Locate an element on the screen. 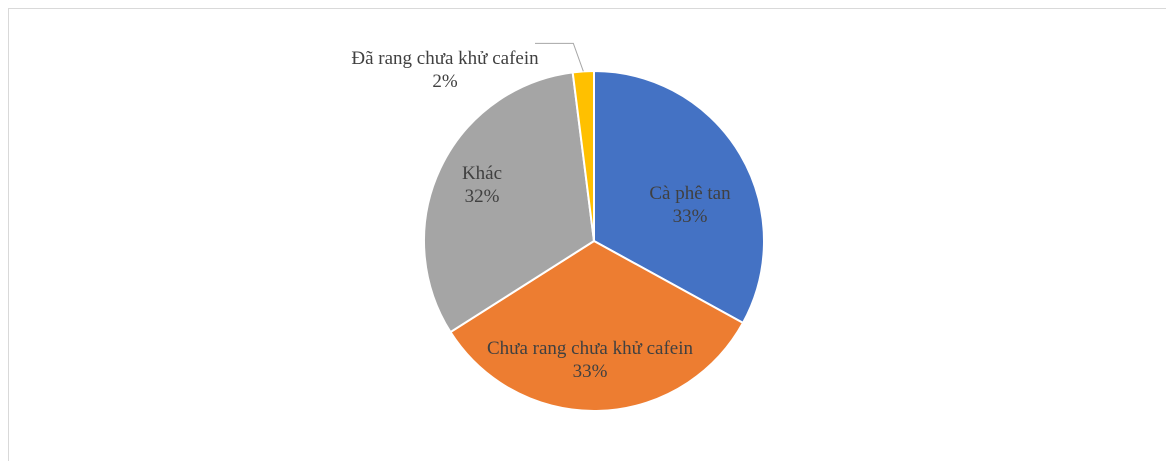 This screenshot has width=1166, height=461. percent-label: 32% is located at coordinates (482, 196).